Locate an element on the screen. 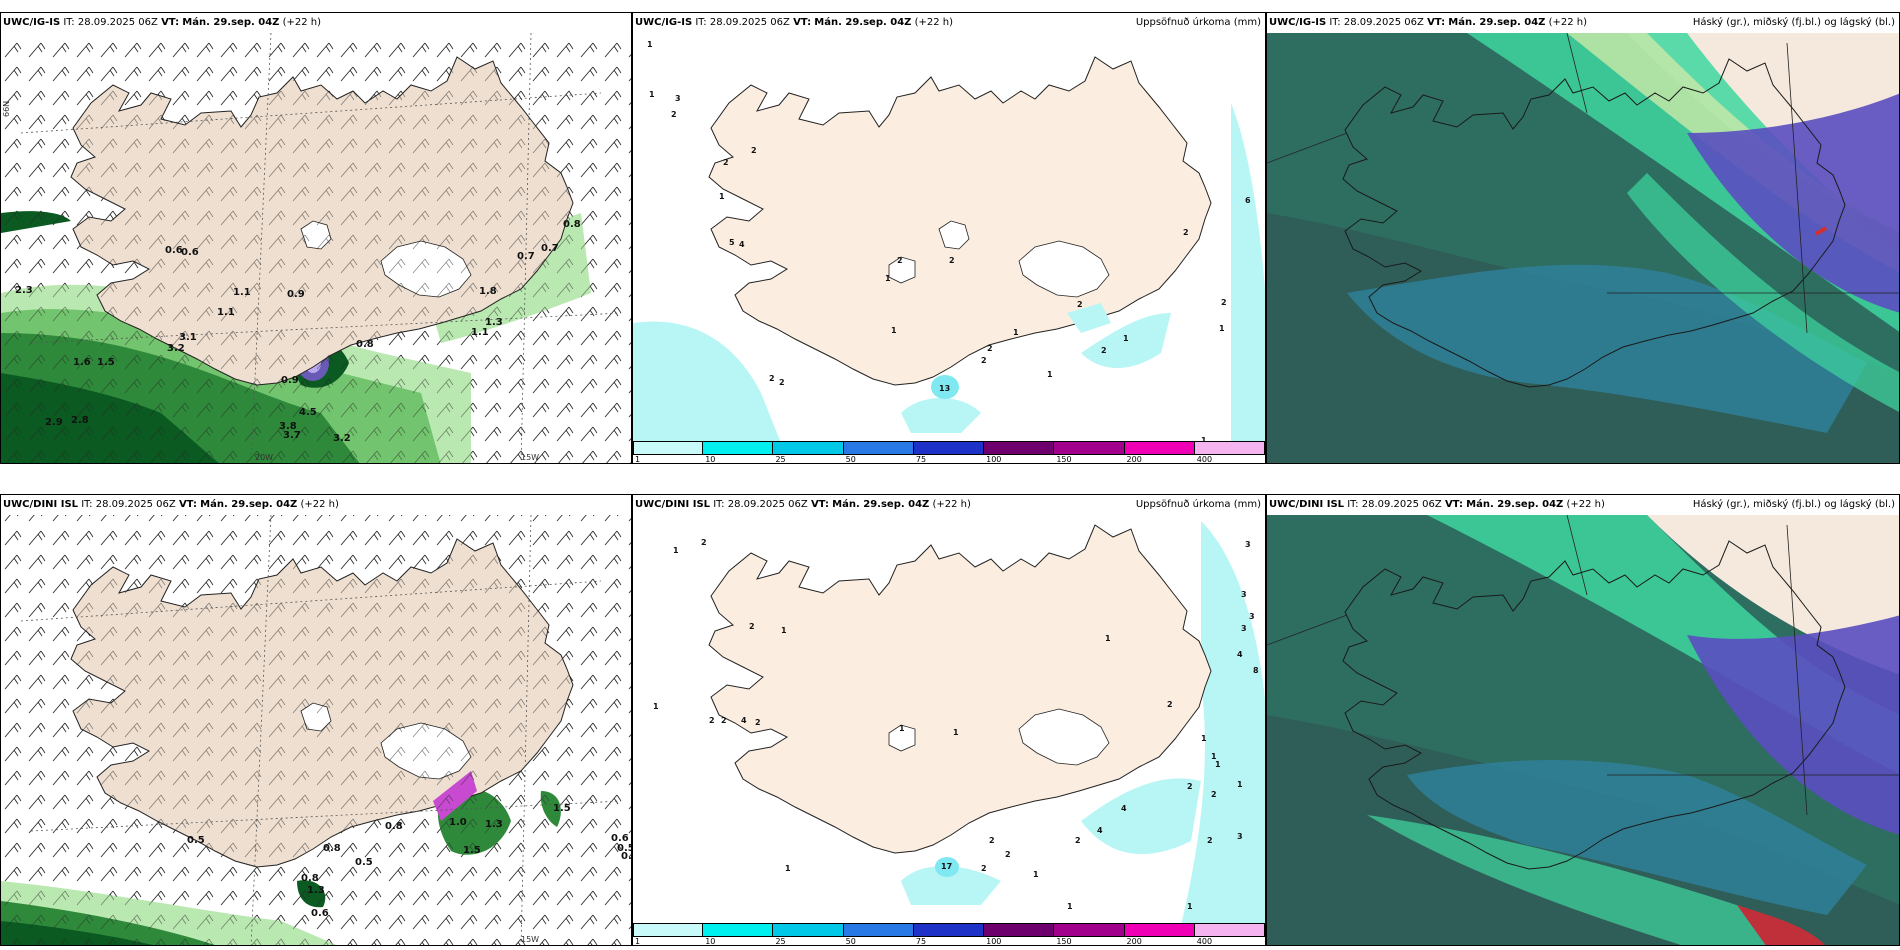 Image resolution: width=1900 pixels, height=950 pixels. precip-value-label: 8 is located at coordinates (1256, 670).